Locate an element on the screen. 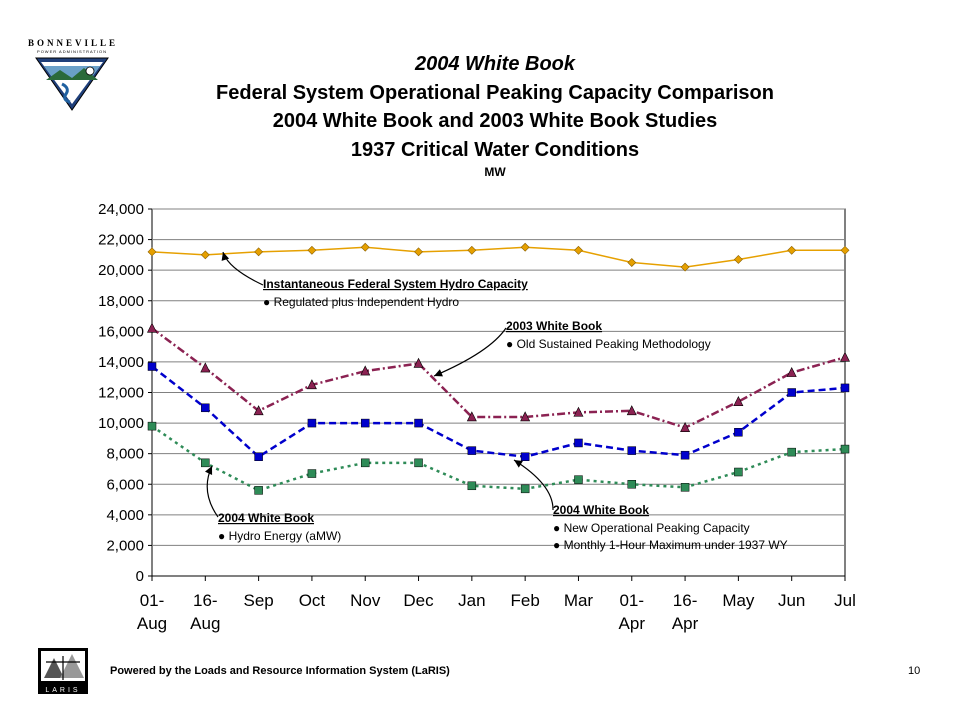 The width and height of the screenshot is (960, 720). x-tick-label: May is located at coordinates (738, 600).